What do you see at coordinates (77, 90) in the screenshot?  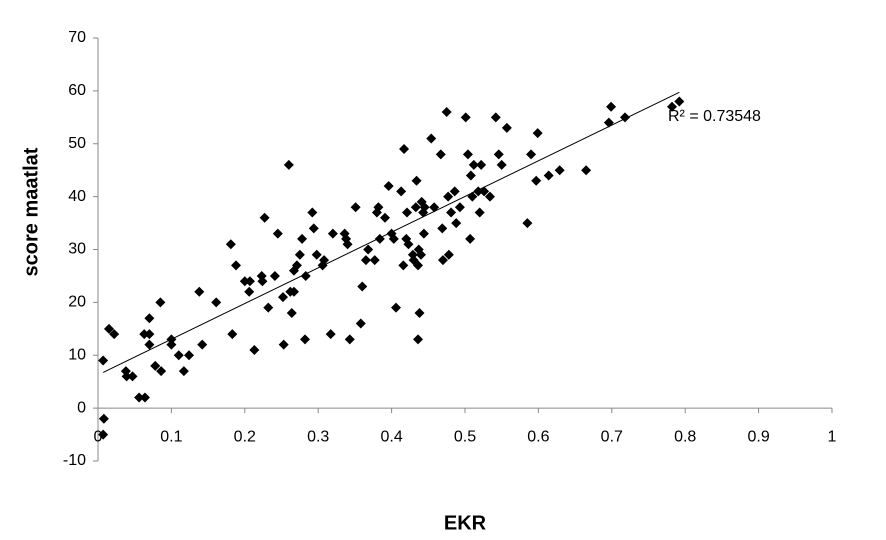 I see `y-tick-label: 60` at bounding box center [77, 90].